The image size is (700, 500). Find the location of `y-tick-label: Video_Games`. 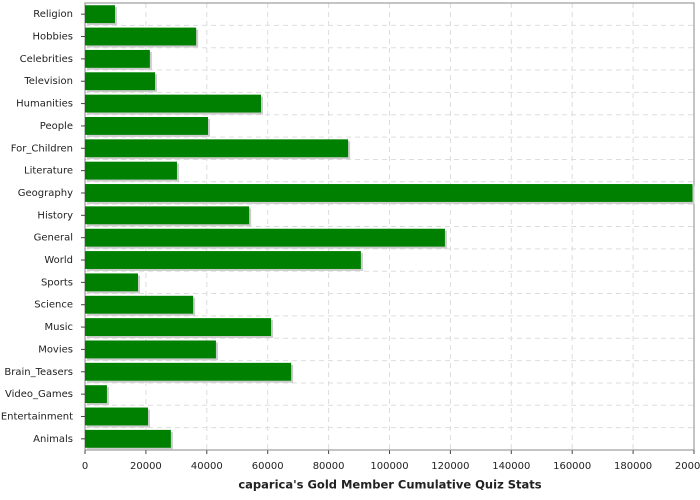

y-tick-label: Video_Games is located at coordinates (39, 394).